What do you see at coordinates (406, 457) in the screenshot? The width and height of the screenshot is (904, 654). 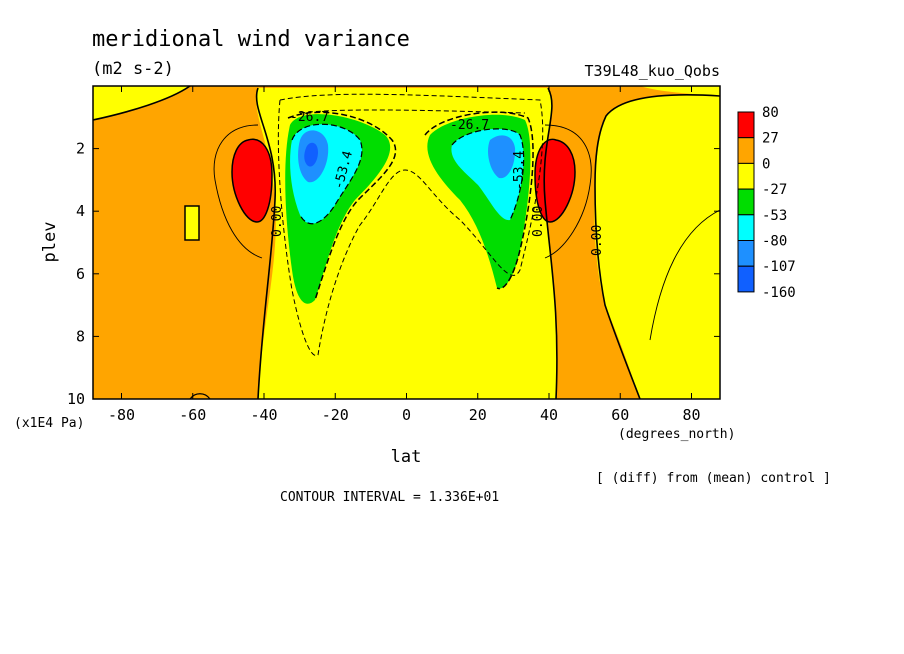 I see `x-axis-title: lat` at bounding box center [406, 457].